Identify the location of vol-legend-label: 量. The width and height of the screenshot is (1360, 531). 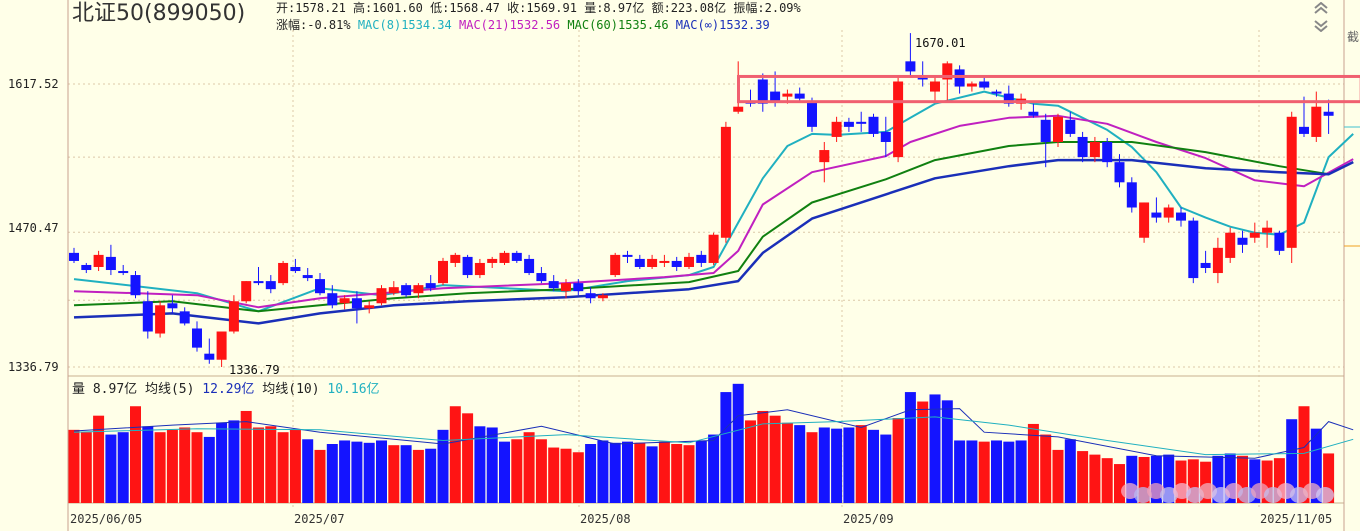
(78, 389).